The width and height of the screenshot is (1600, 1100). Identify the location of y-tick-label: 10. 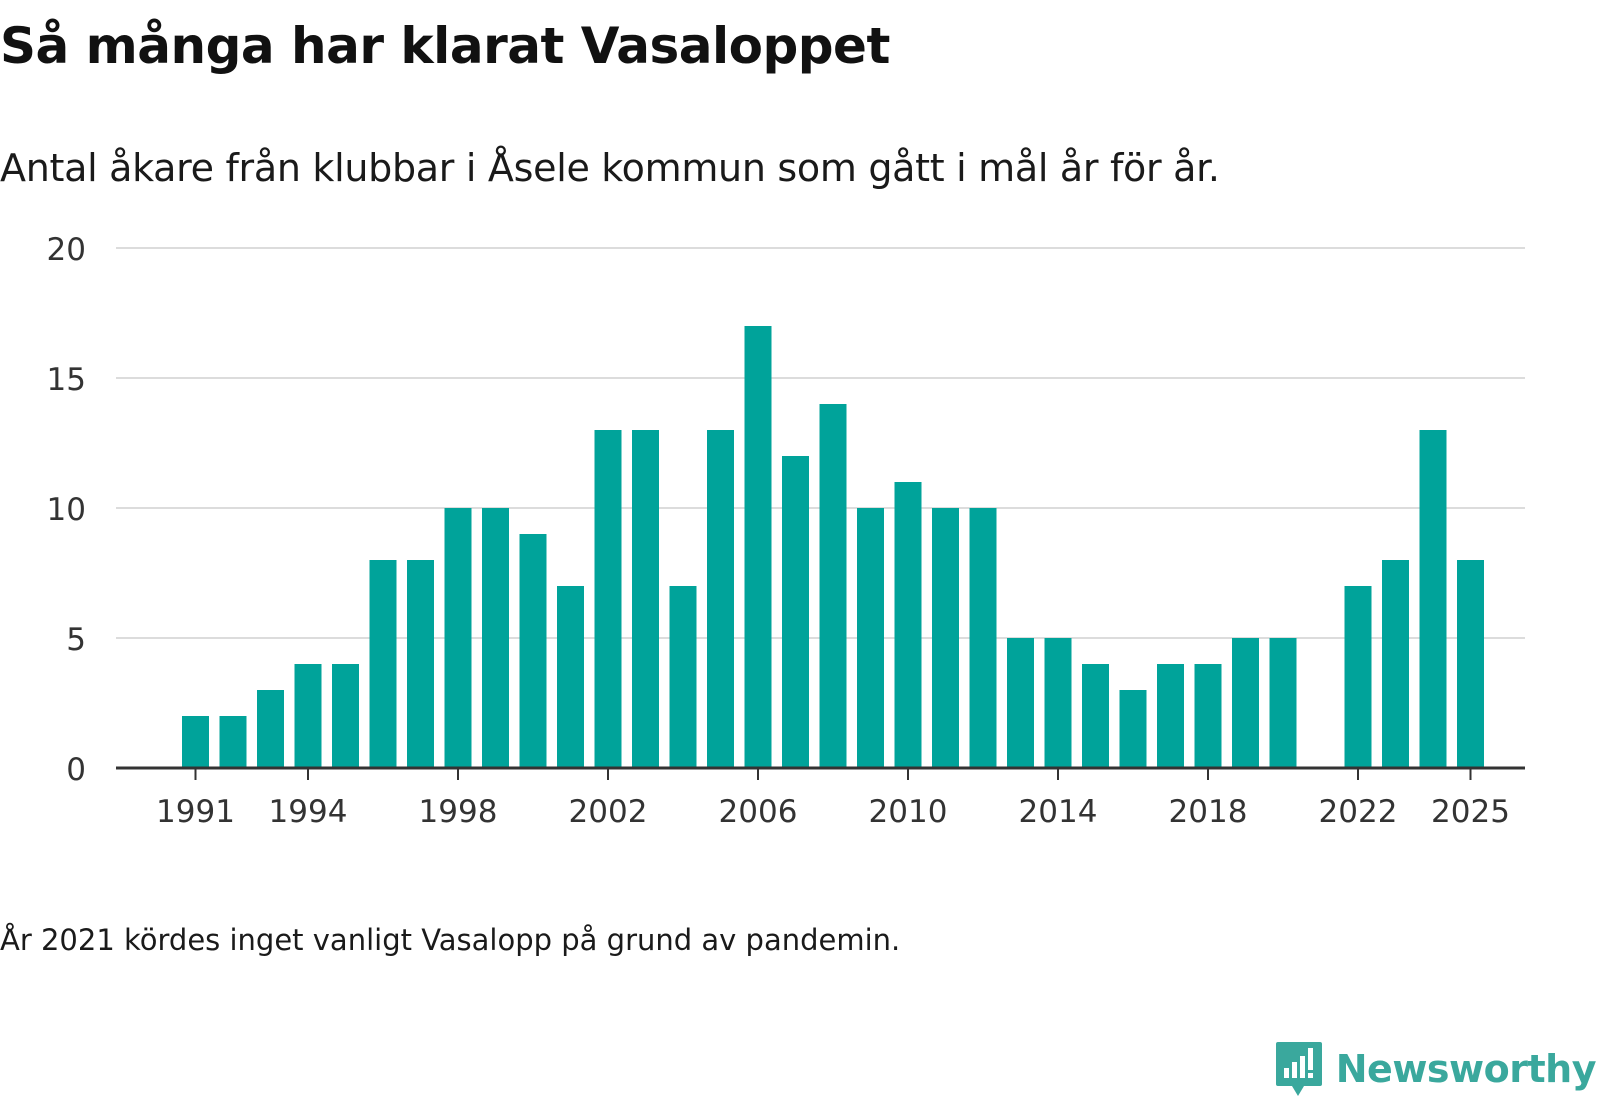
(66, 510).